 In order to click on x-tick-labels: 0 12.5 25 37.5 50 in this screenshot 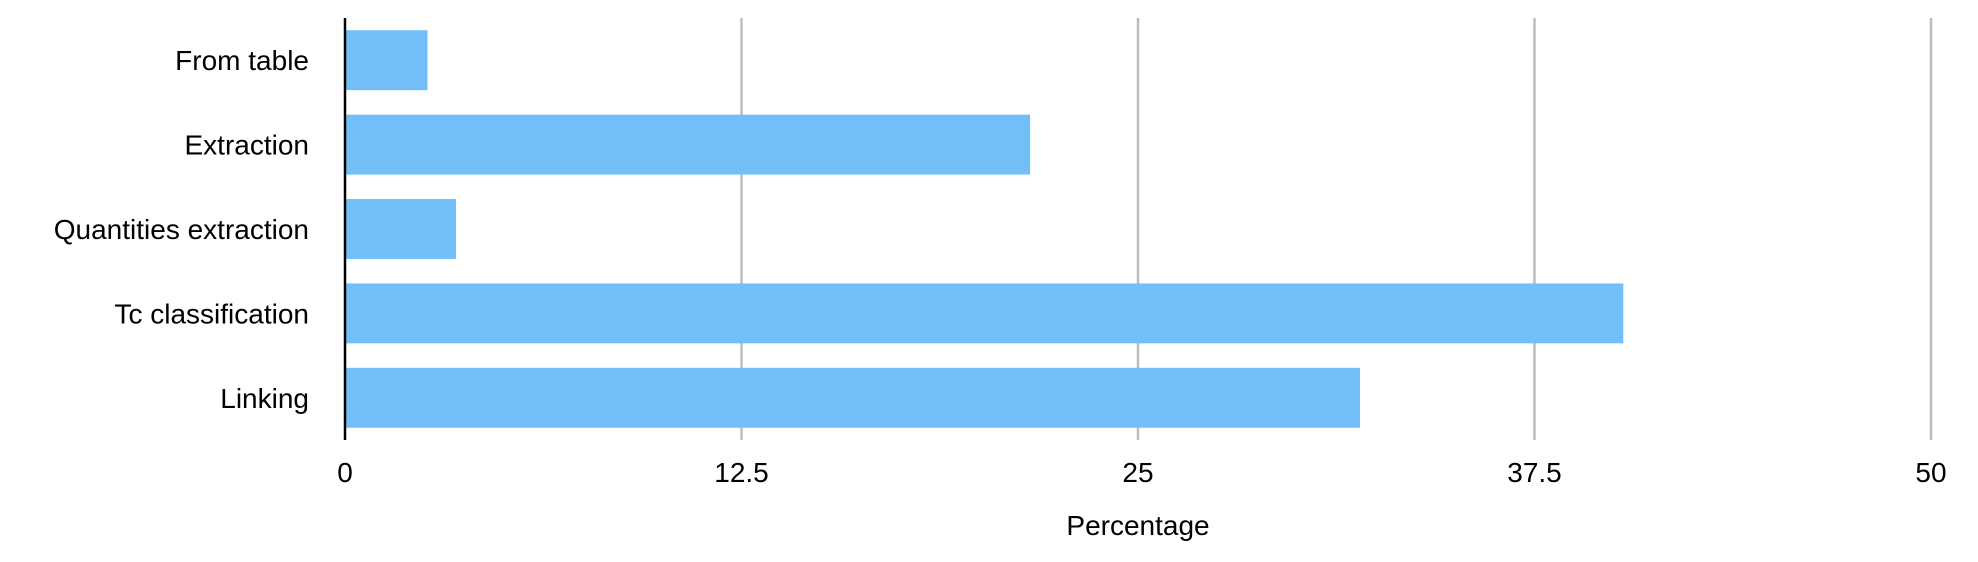, I will do `click(1141, 472)`.